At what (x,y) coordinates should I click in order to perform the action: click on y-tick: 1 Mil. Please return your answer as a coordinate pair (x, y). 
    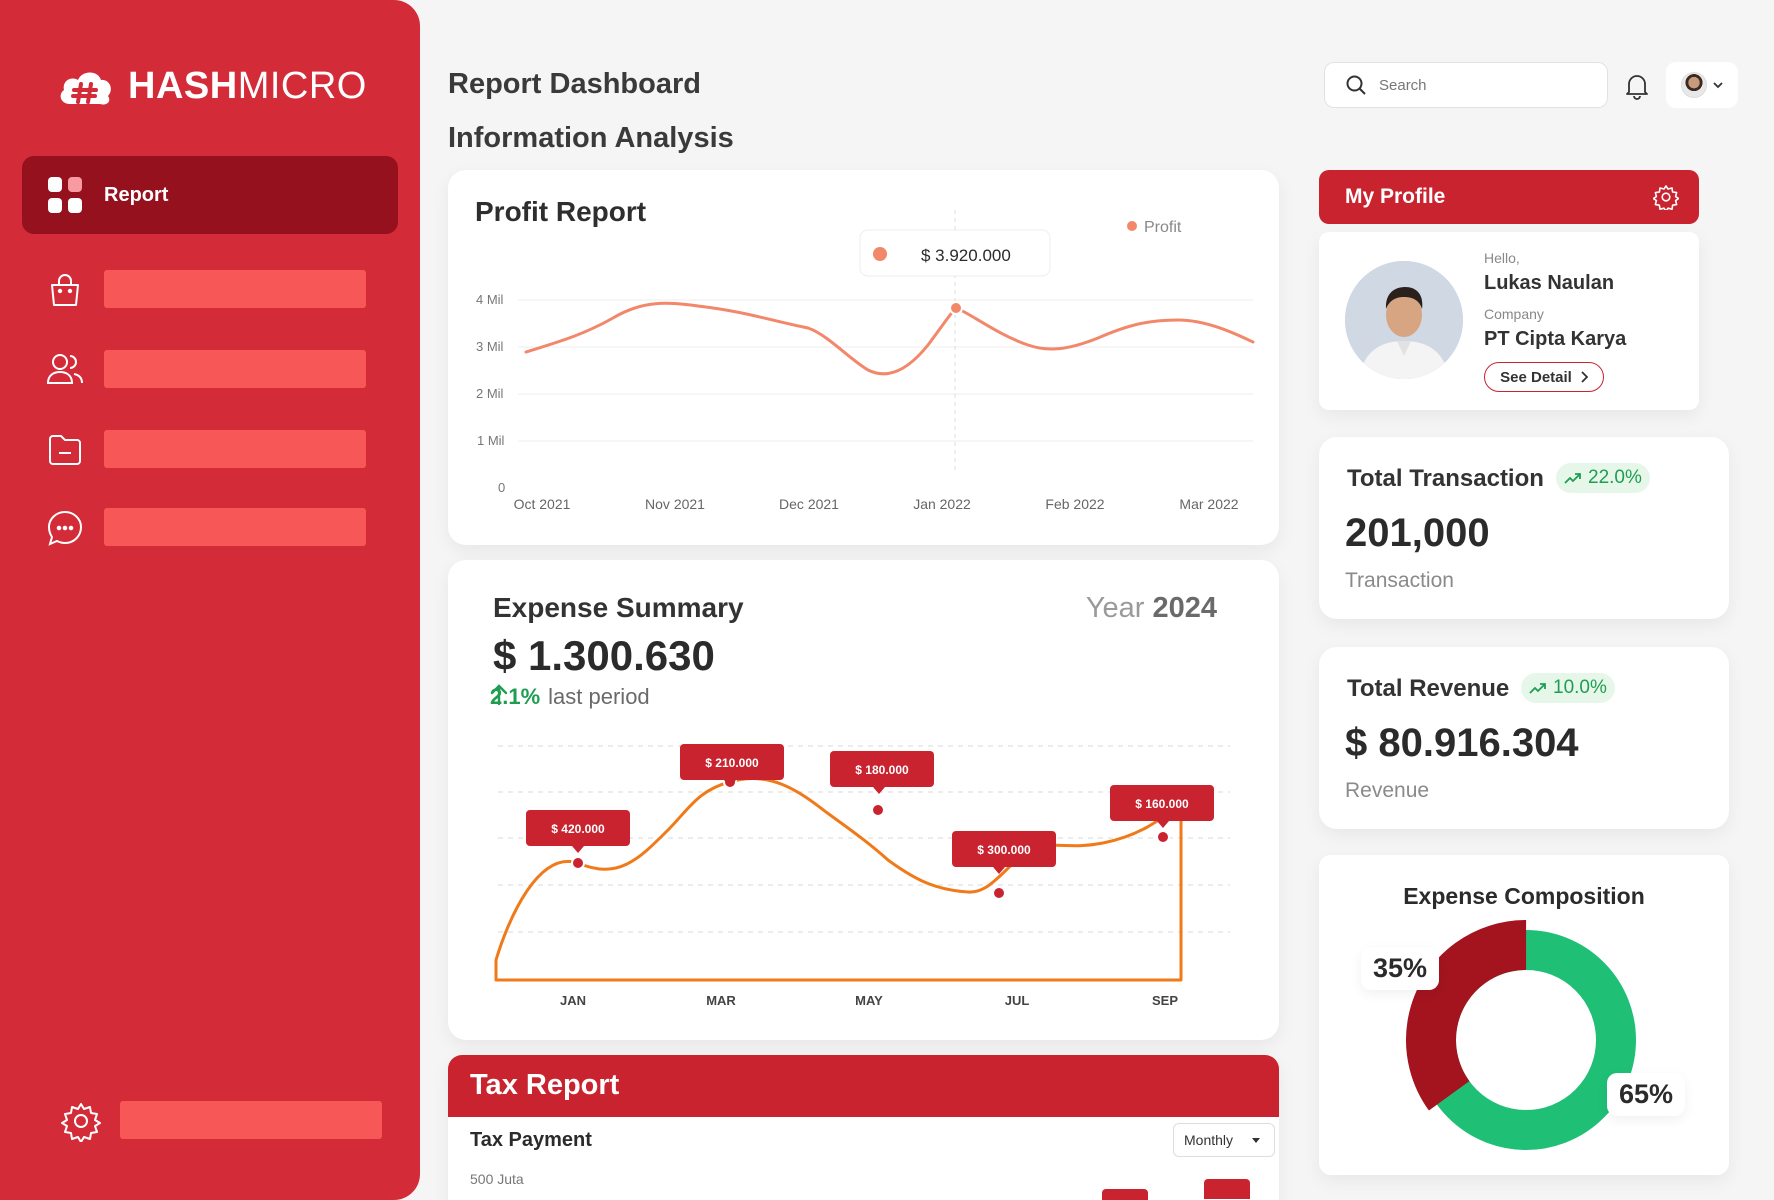
    Looking at the image, I should click on (491, 440).